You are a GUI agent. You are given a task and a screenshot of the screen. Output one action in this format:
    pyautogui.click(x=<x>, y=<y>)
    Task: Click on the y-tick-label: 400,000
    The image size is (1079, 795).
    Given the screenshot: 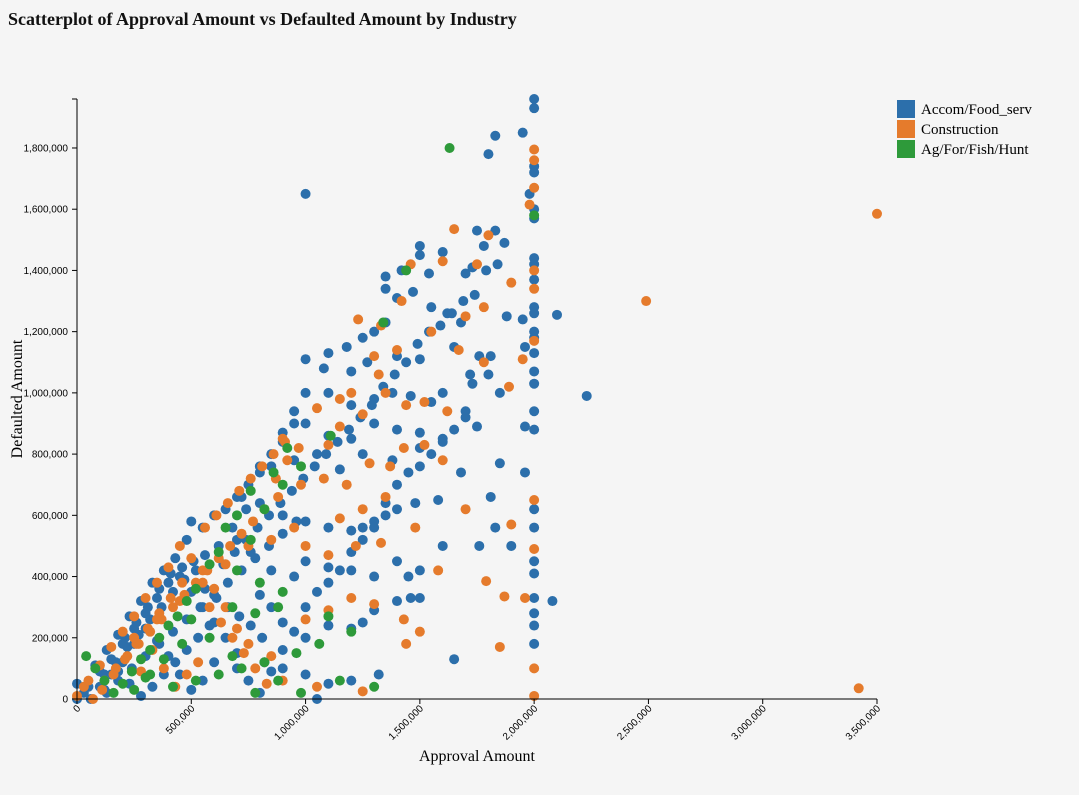 What is the action you would take?
    pyautogui.click(x=50, y=577)
    